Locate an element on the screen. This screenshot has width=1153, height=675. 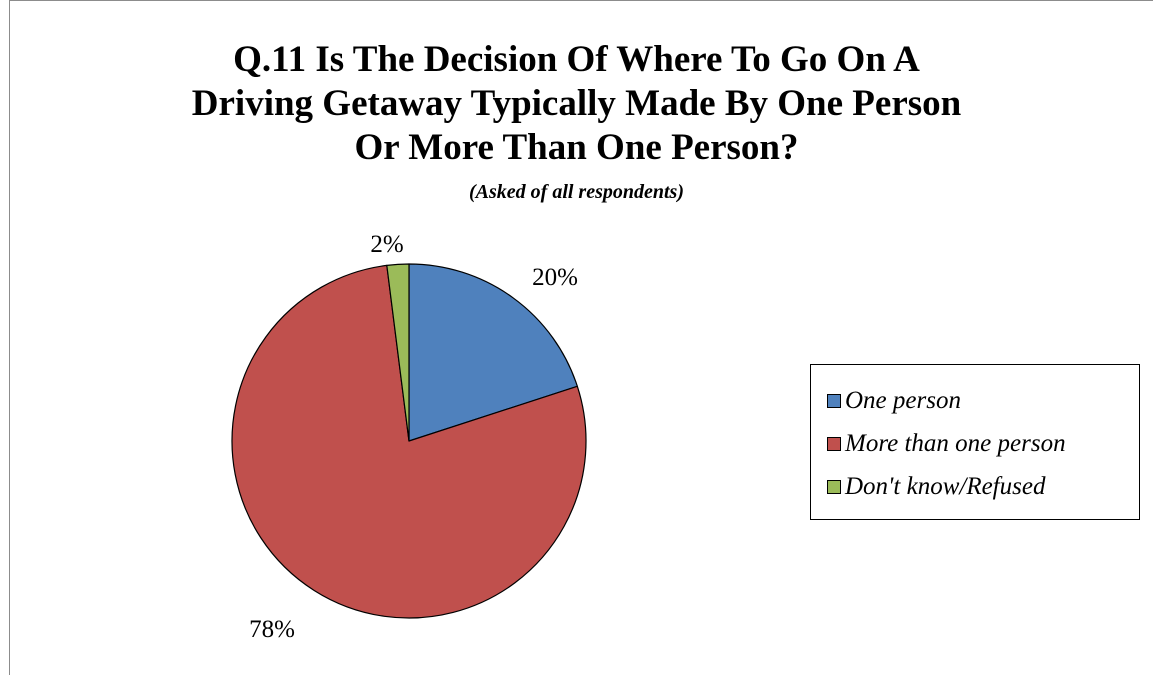
chart-title-line-1: Q.11 Is The Decision Of Where To Go On A is located at coordinates (576, 59).